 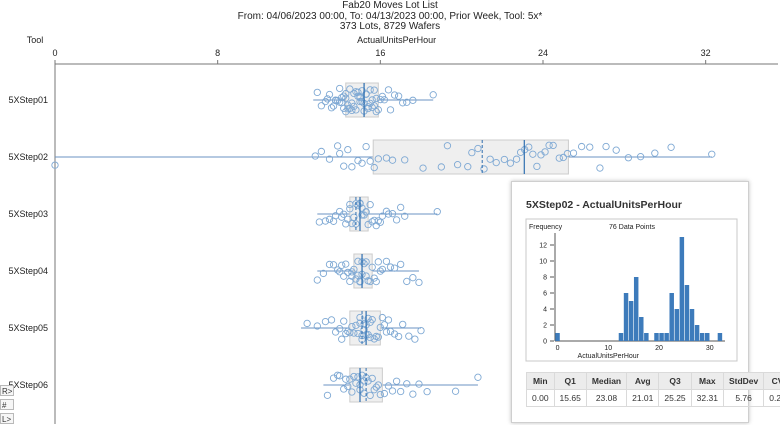 I want to click on y-axis-label: Tool, so click(x=35, y=40).